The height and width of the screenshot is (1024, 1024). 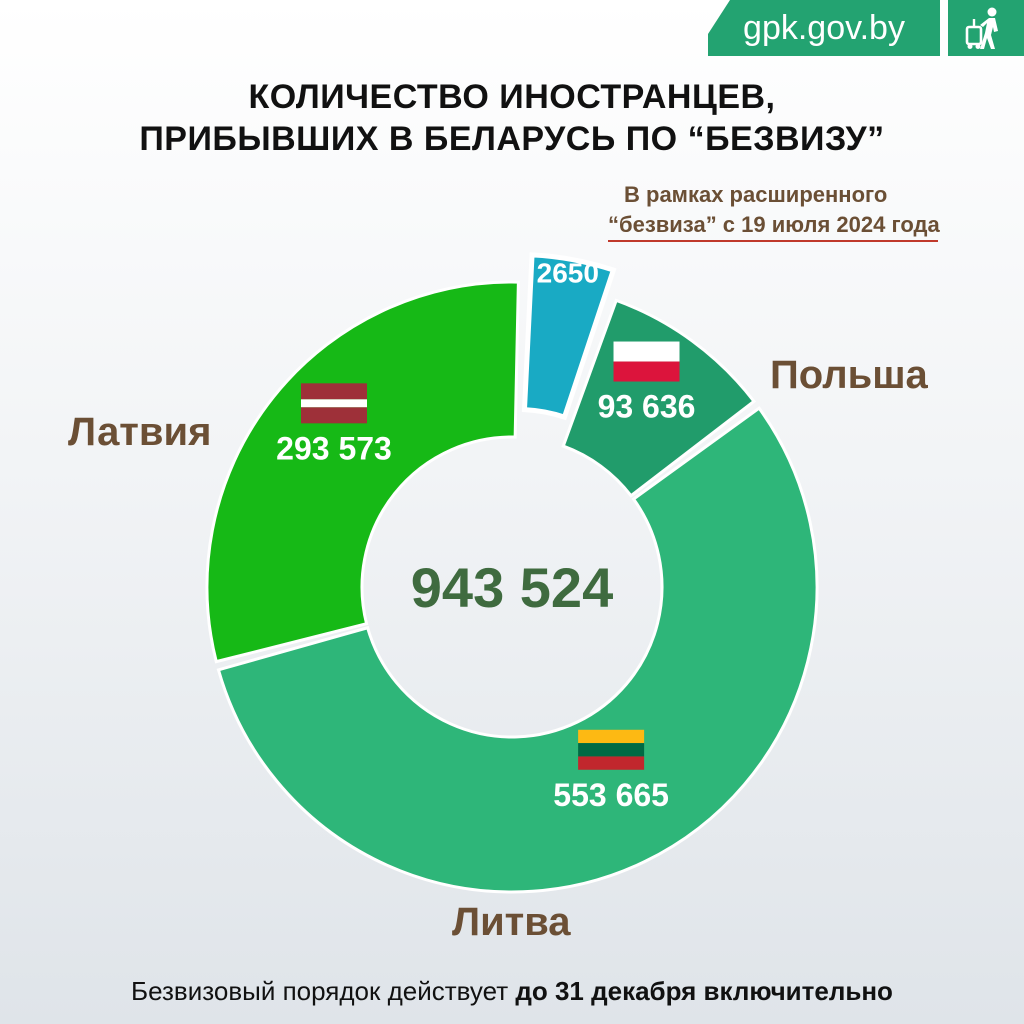 What do you see at coordinates (334, 403) in the screenshot?
I see `flag-latvia-icon` at bounding box center [334, 403].